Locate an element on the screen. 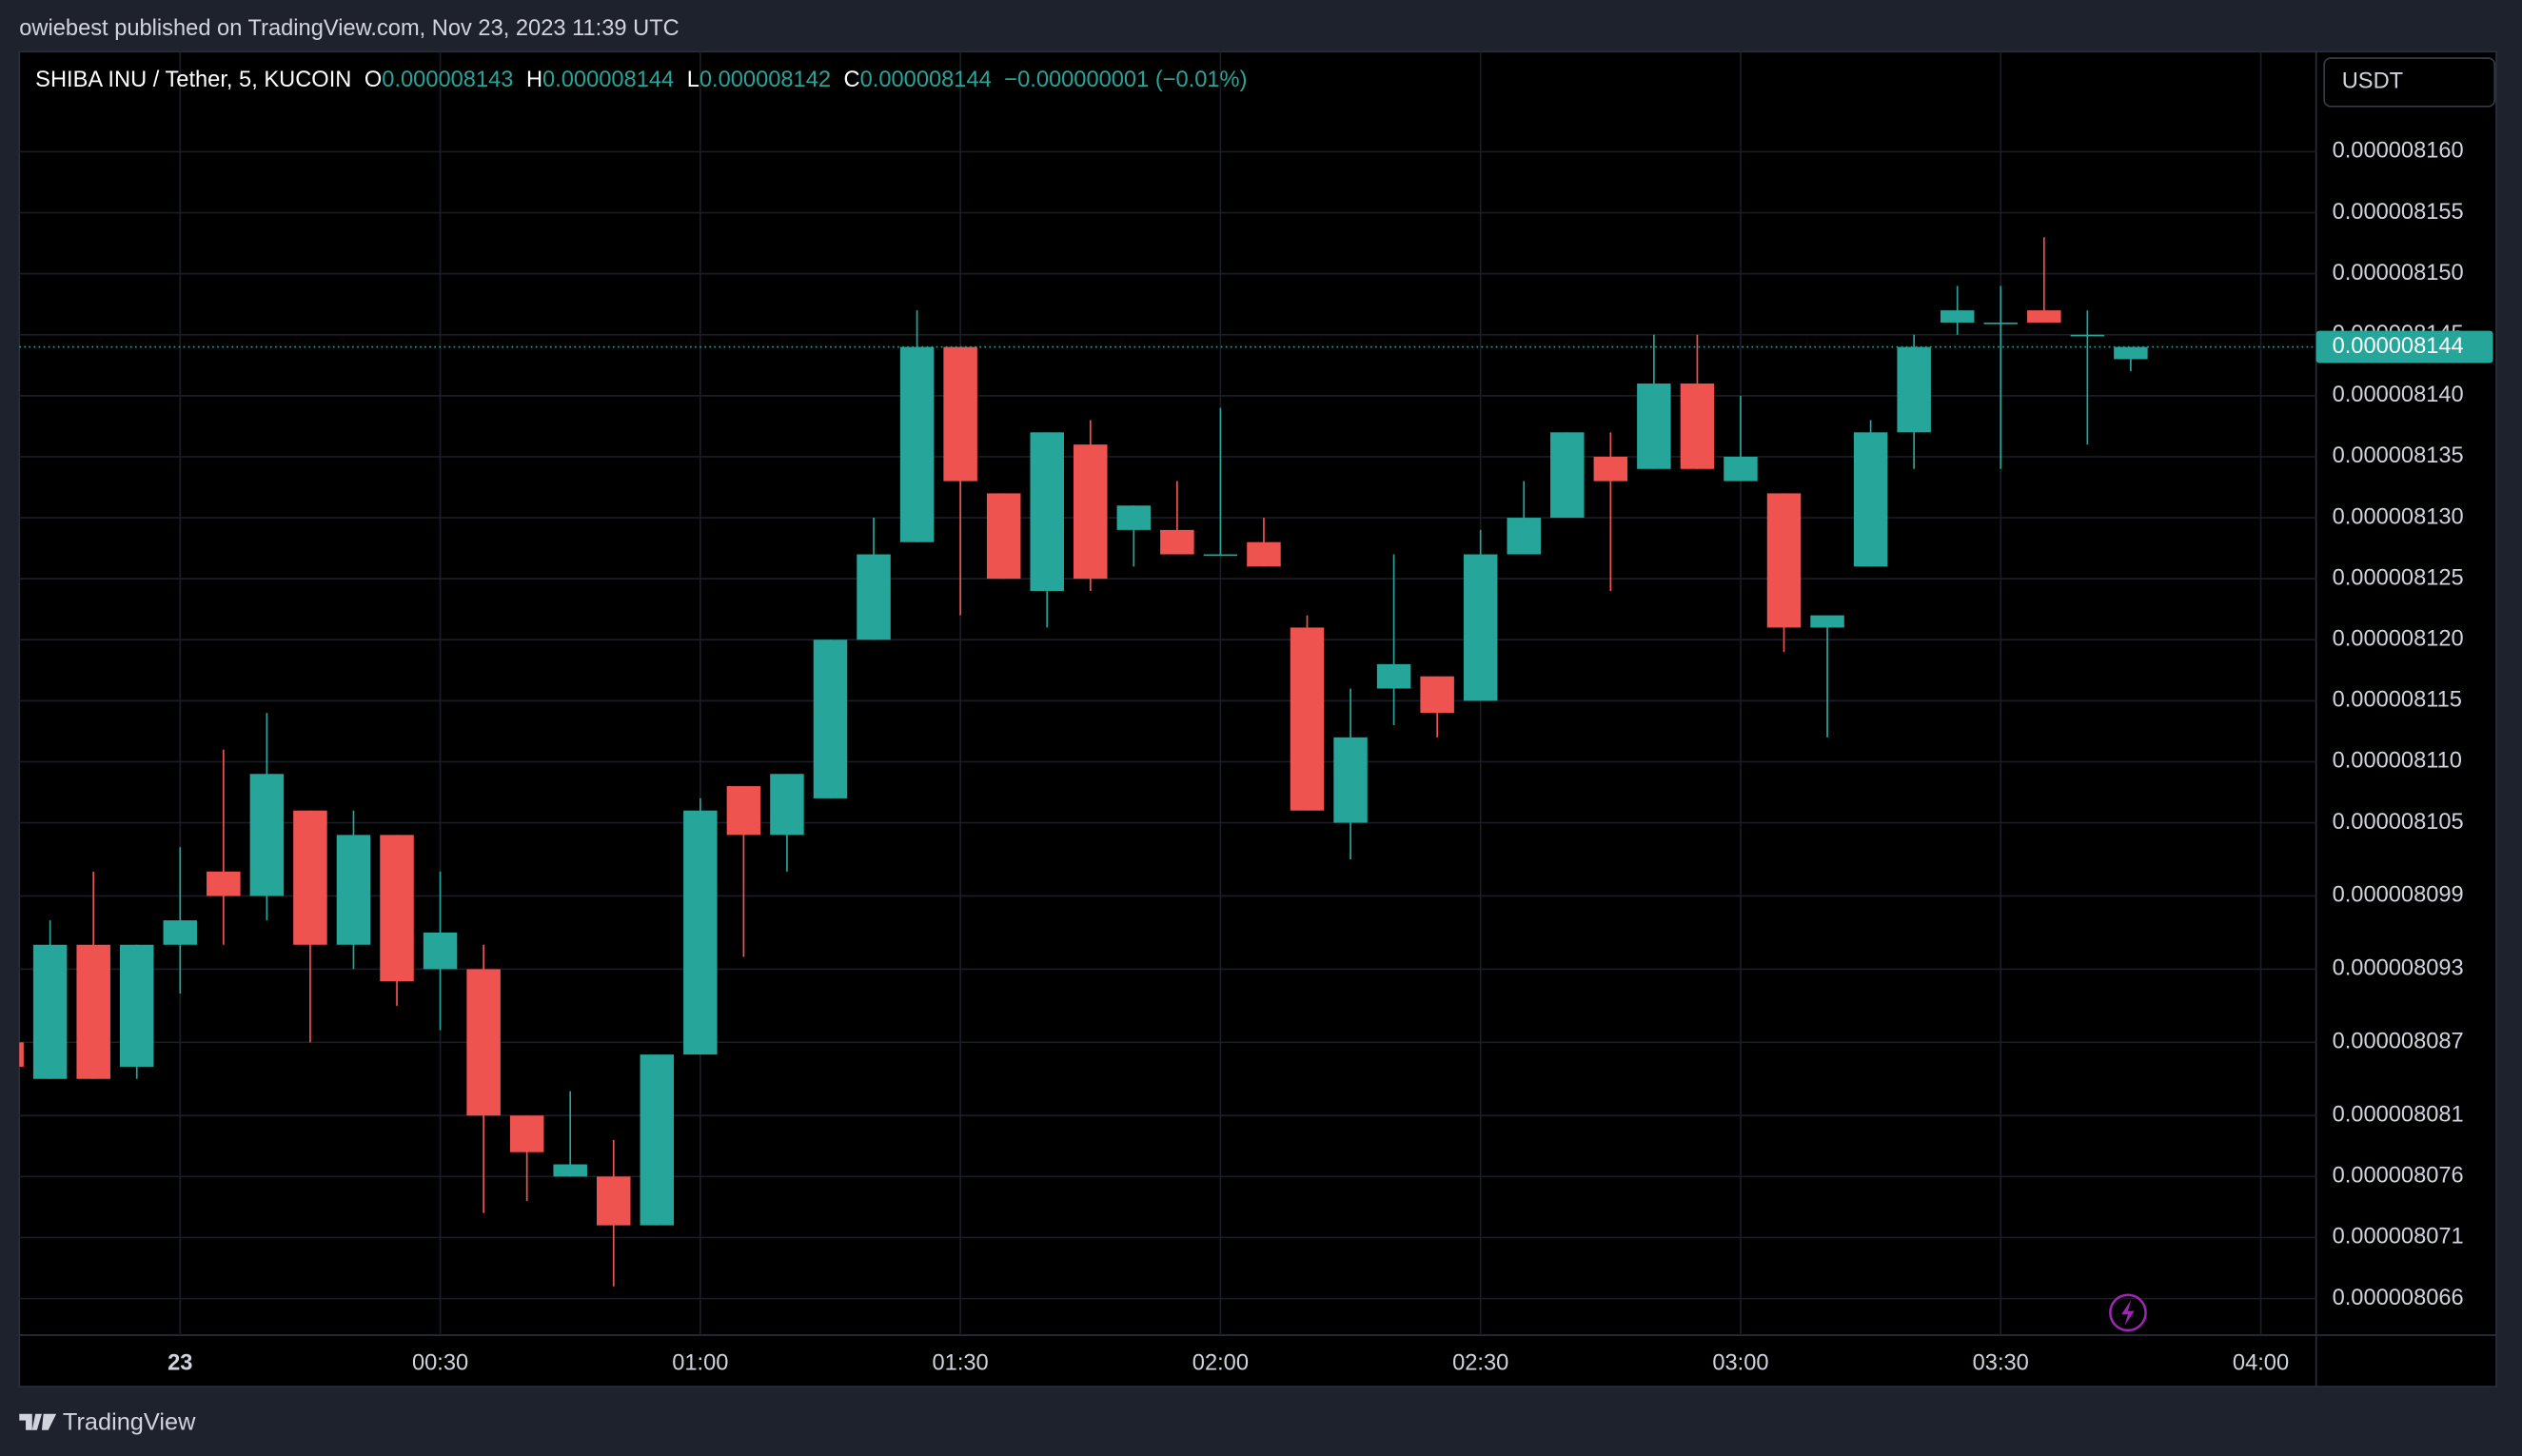 The height and width of the screenshot is (1456, 2522). legend-value: 0.000008143 is located at coordinates (447, 80).